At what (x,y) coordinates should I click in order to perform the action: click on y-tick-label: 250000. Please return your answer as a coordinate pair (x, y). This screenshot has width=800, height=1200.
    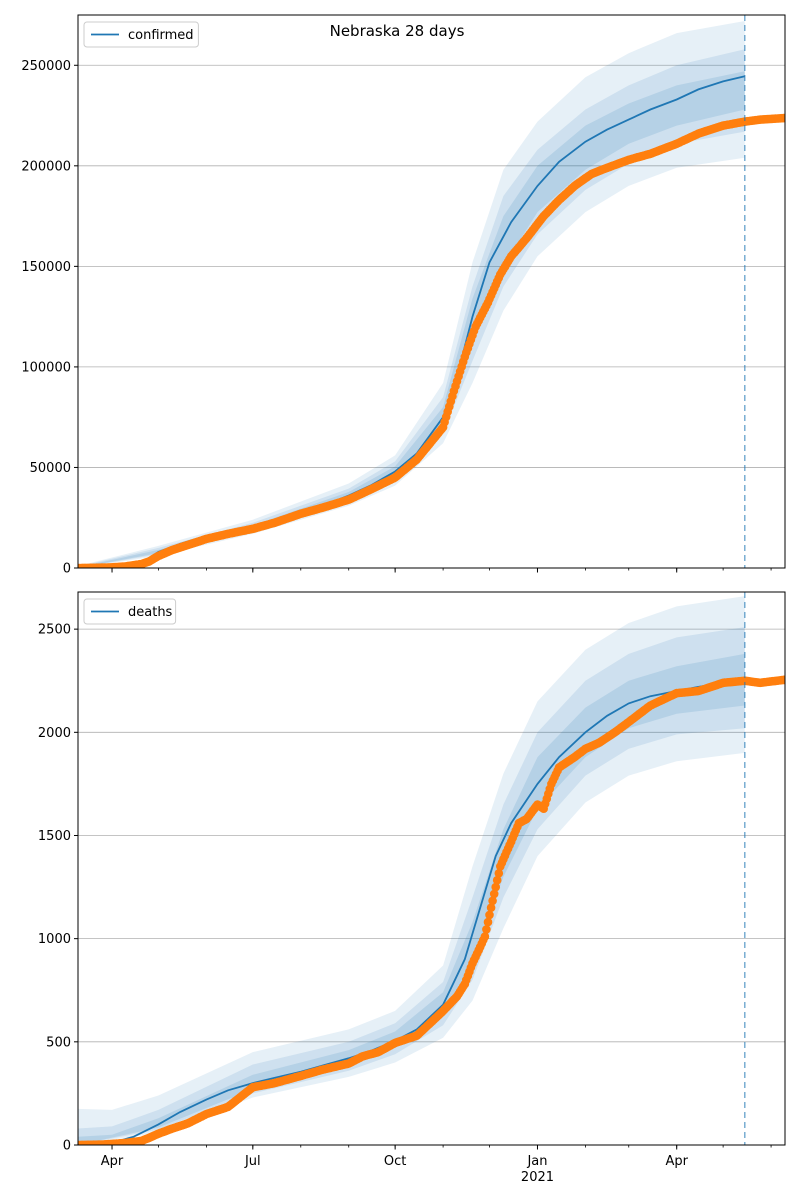
    Looking at the image, I should click on (46, 66).